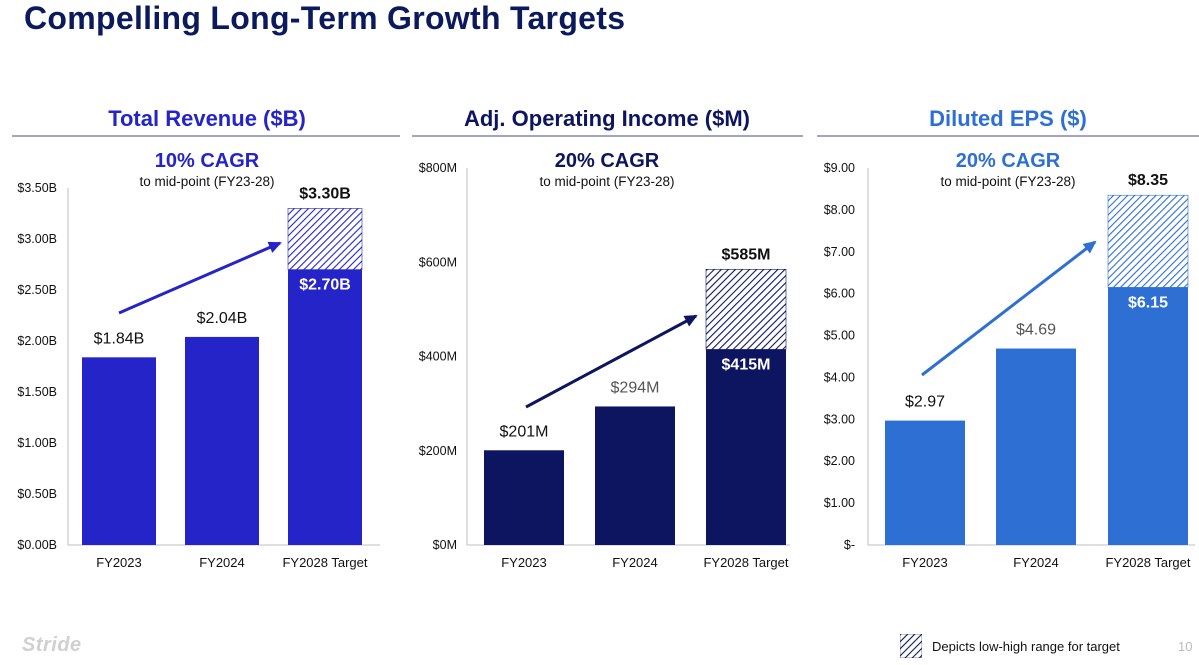 This screenshot has height=665, width=1199. Describe the element at coordinates (839, 210) in the screenshot. I see `y-tick-label: $8.00` at that location.